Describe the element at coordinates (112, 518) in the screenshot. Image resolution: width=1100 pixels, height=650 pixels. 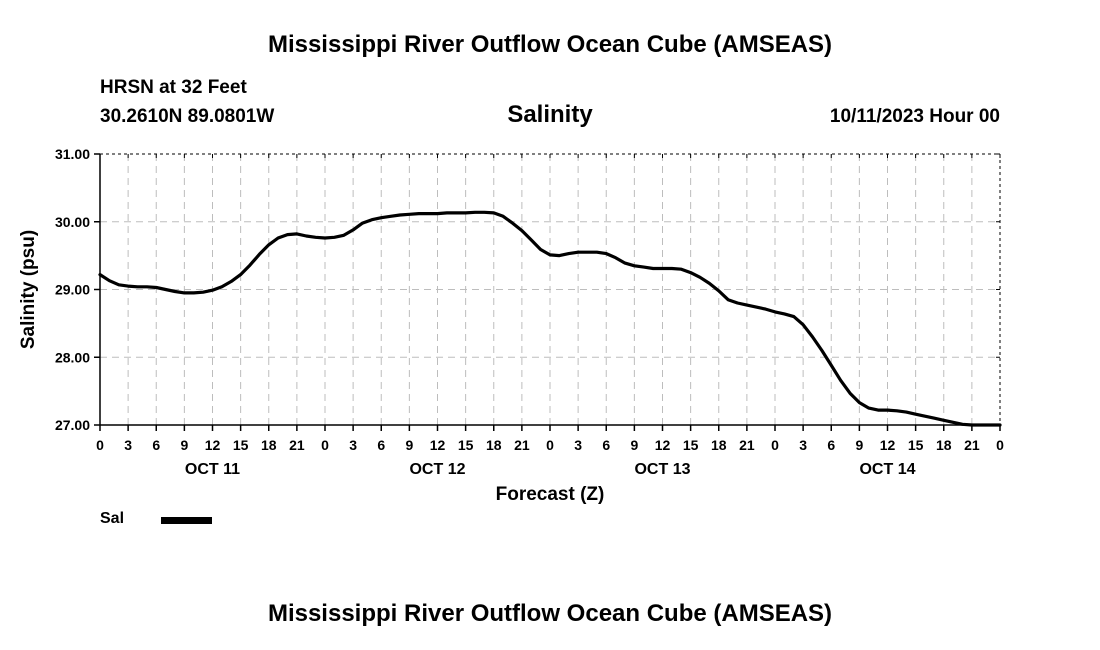
I see `legend-label: Sal` at that location.